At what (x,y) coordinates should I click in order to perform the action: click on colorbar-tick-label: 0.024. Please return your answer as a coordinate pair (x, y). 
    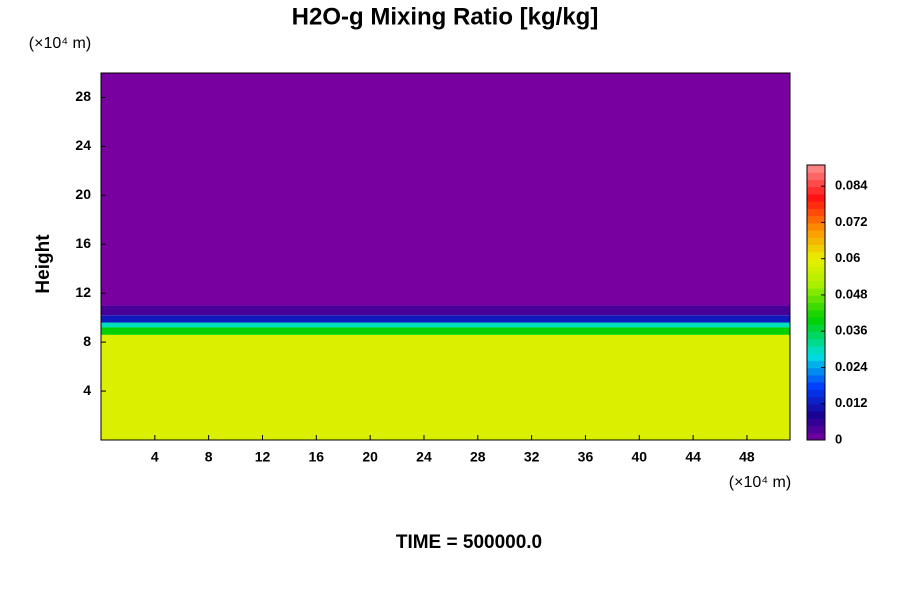
    Looking at the image, I should click on (851, 366).